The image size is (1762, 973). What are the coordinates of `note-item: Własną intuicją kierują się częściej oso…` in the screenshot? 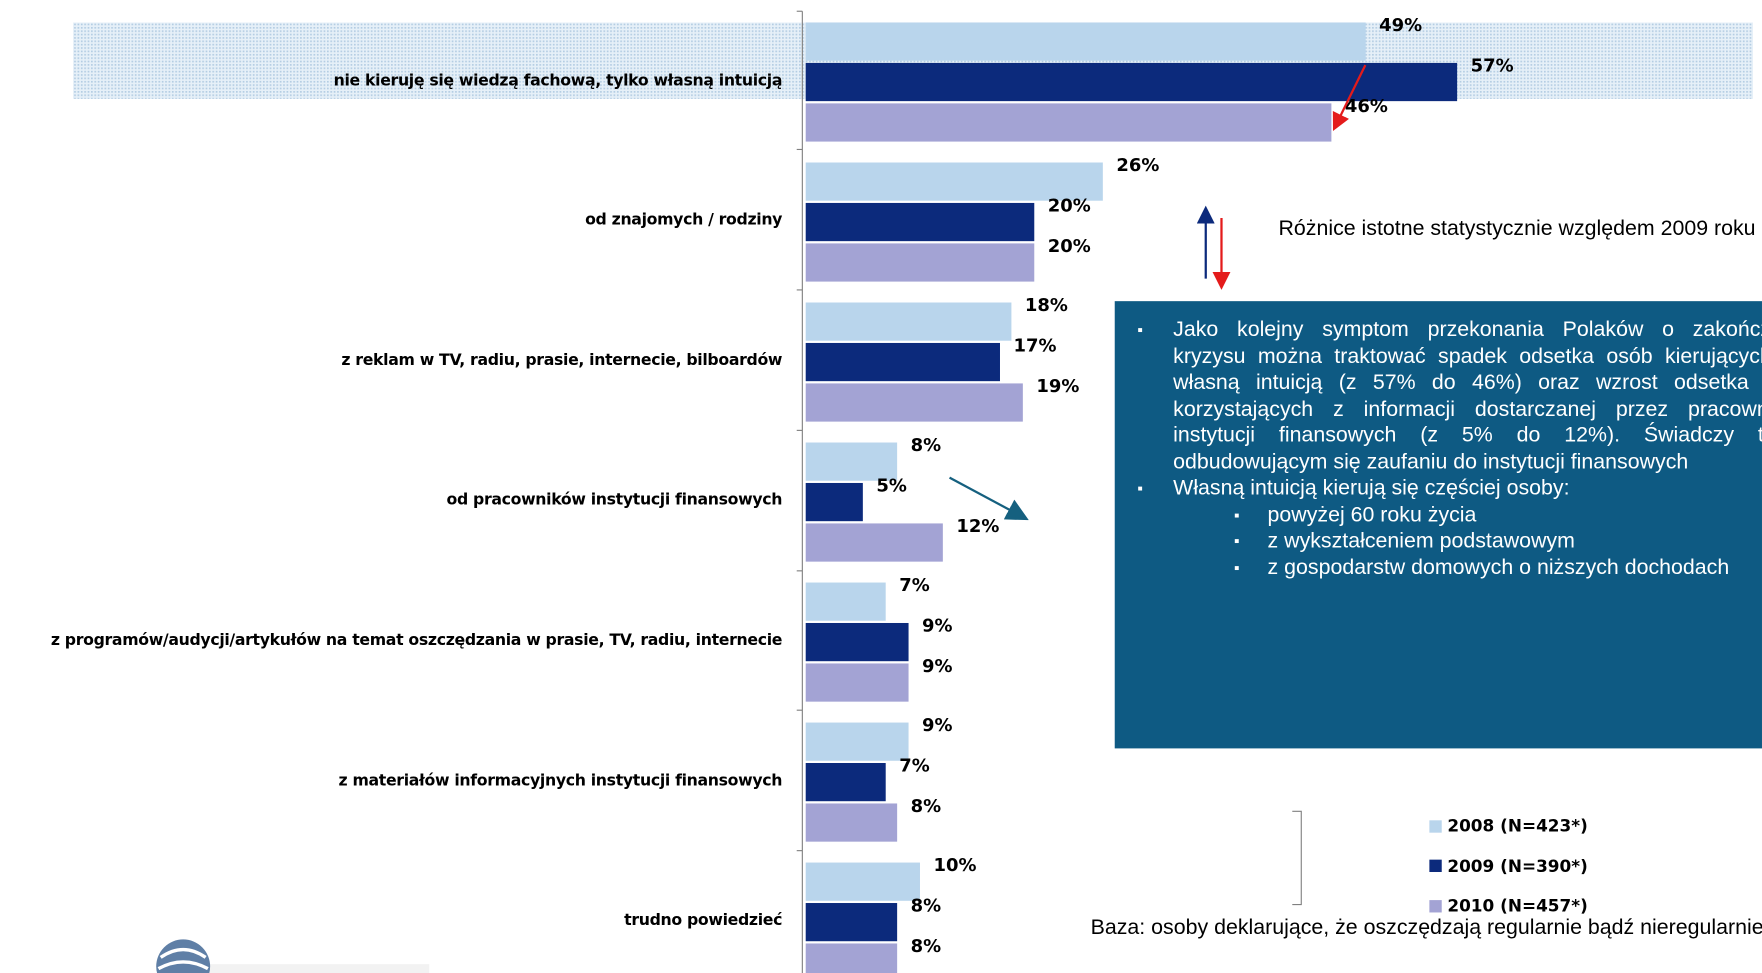 It's located at (1449, 488).